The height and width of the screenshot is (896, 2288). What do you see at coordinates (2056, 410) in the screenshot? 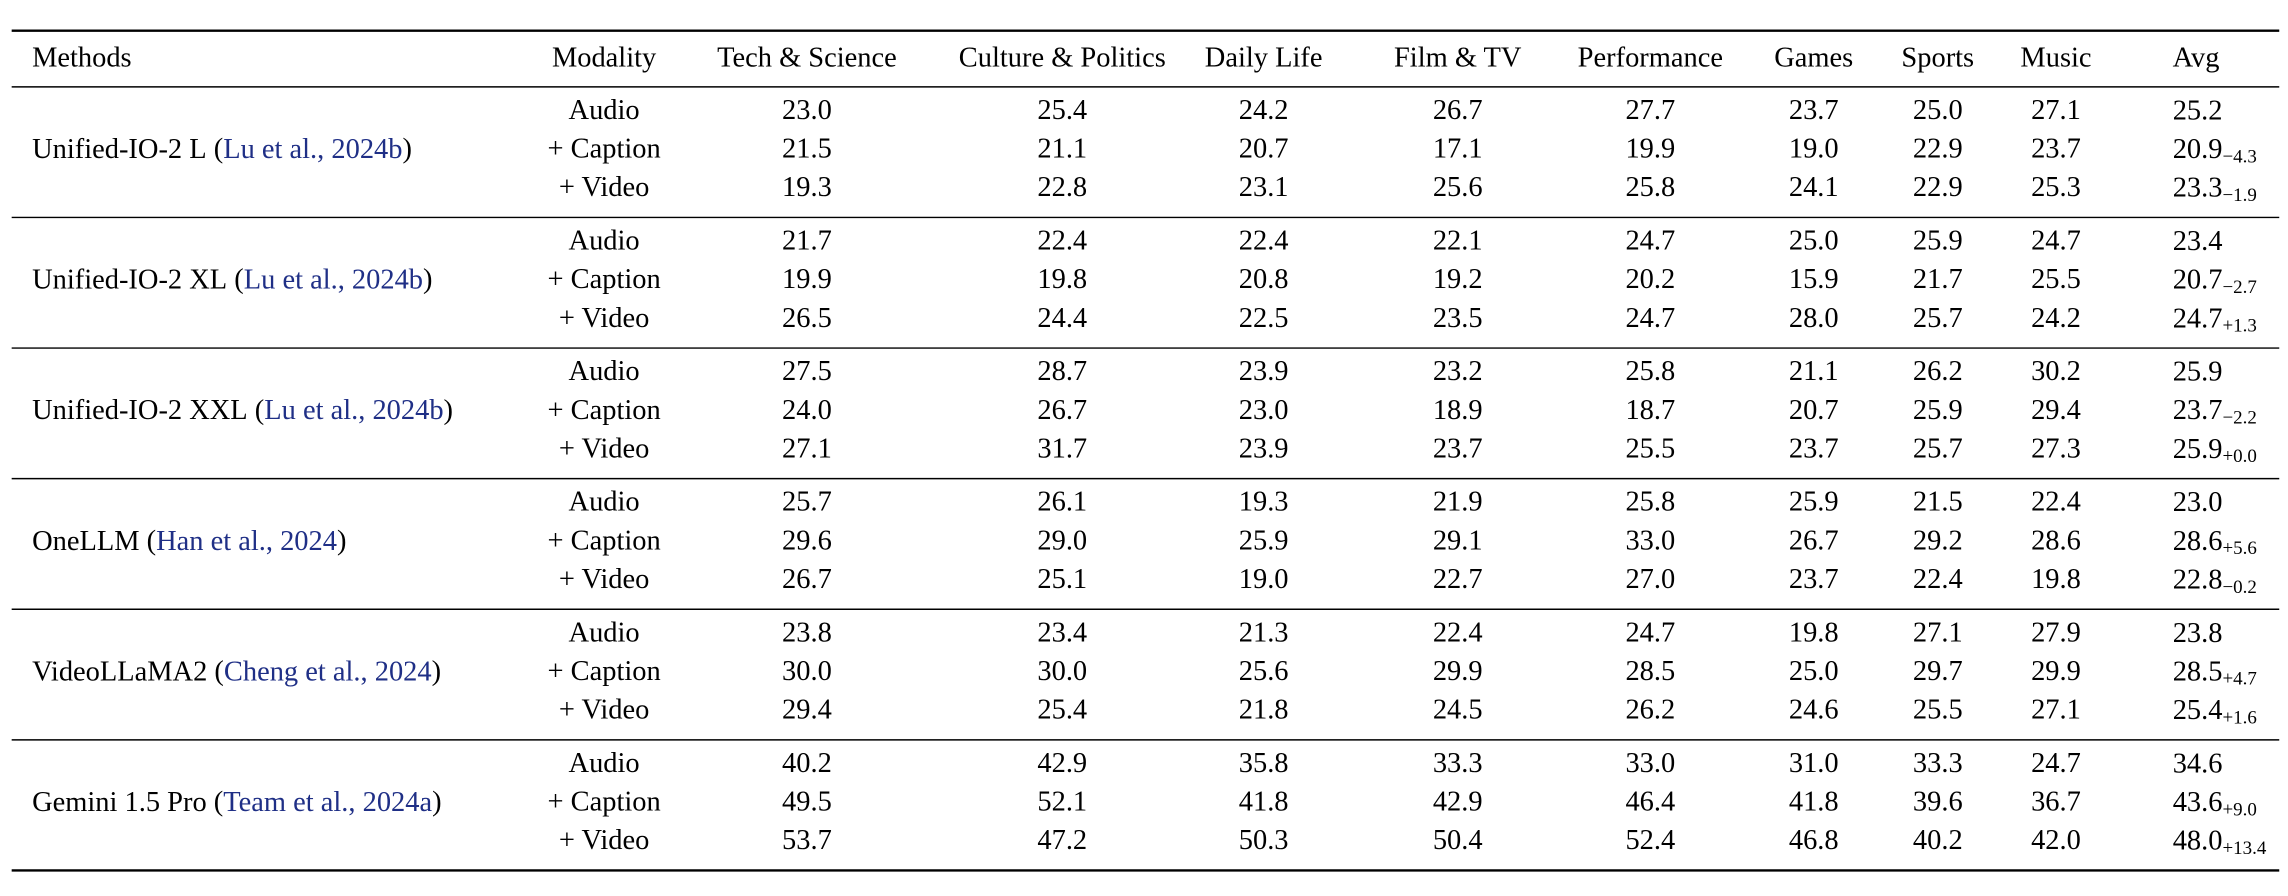
I see `cell-value: 29.4` at bounding box center [2056, 410].